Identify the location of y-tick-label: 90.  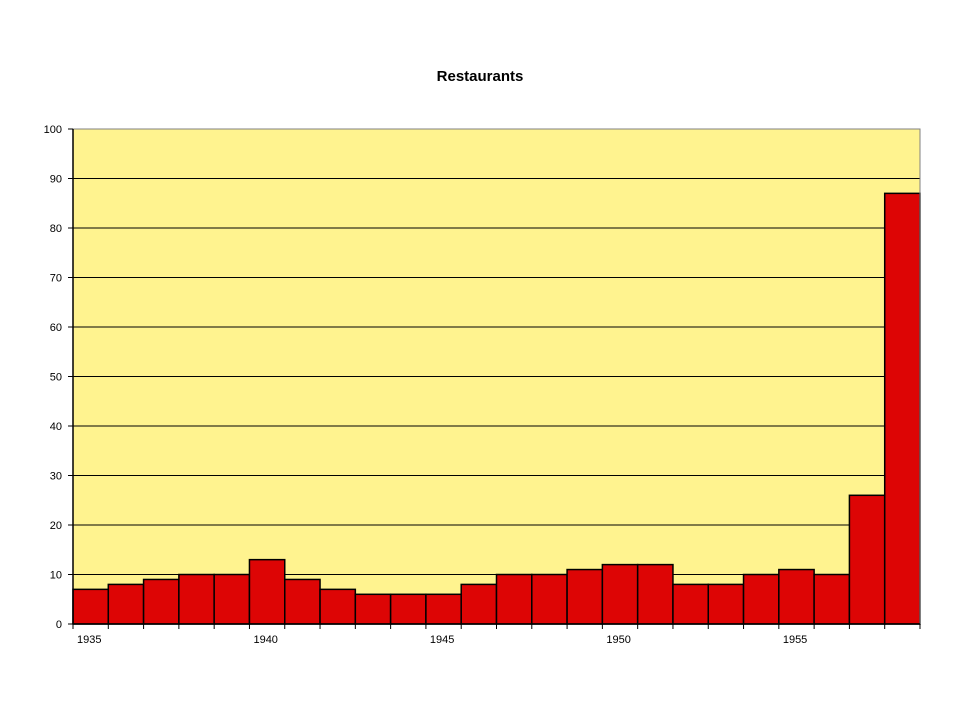
(56, 180).